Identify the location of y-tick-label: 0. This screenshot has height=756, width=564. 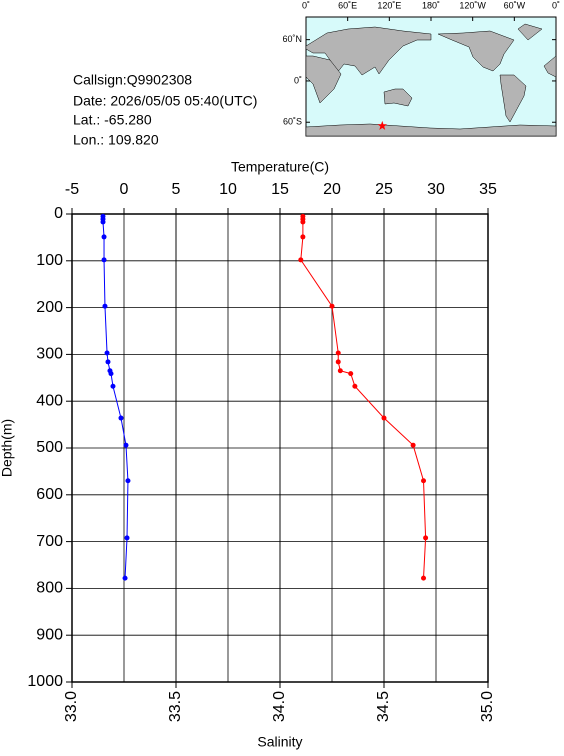
(58, 213).